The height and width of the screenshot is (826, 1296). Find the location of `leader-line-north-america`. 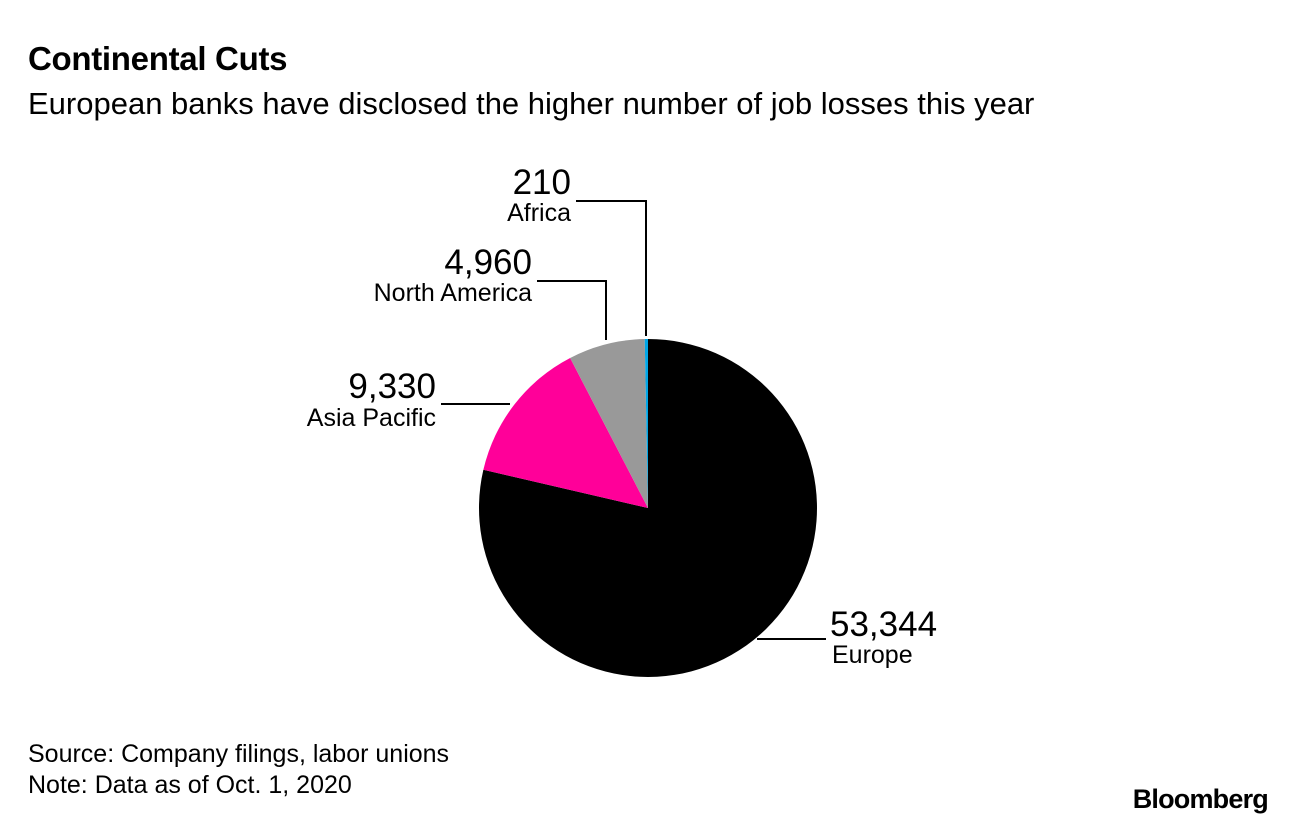

leader-line-north-america is located at coordinates (572, 310).